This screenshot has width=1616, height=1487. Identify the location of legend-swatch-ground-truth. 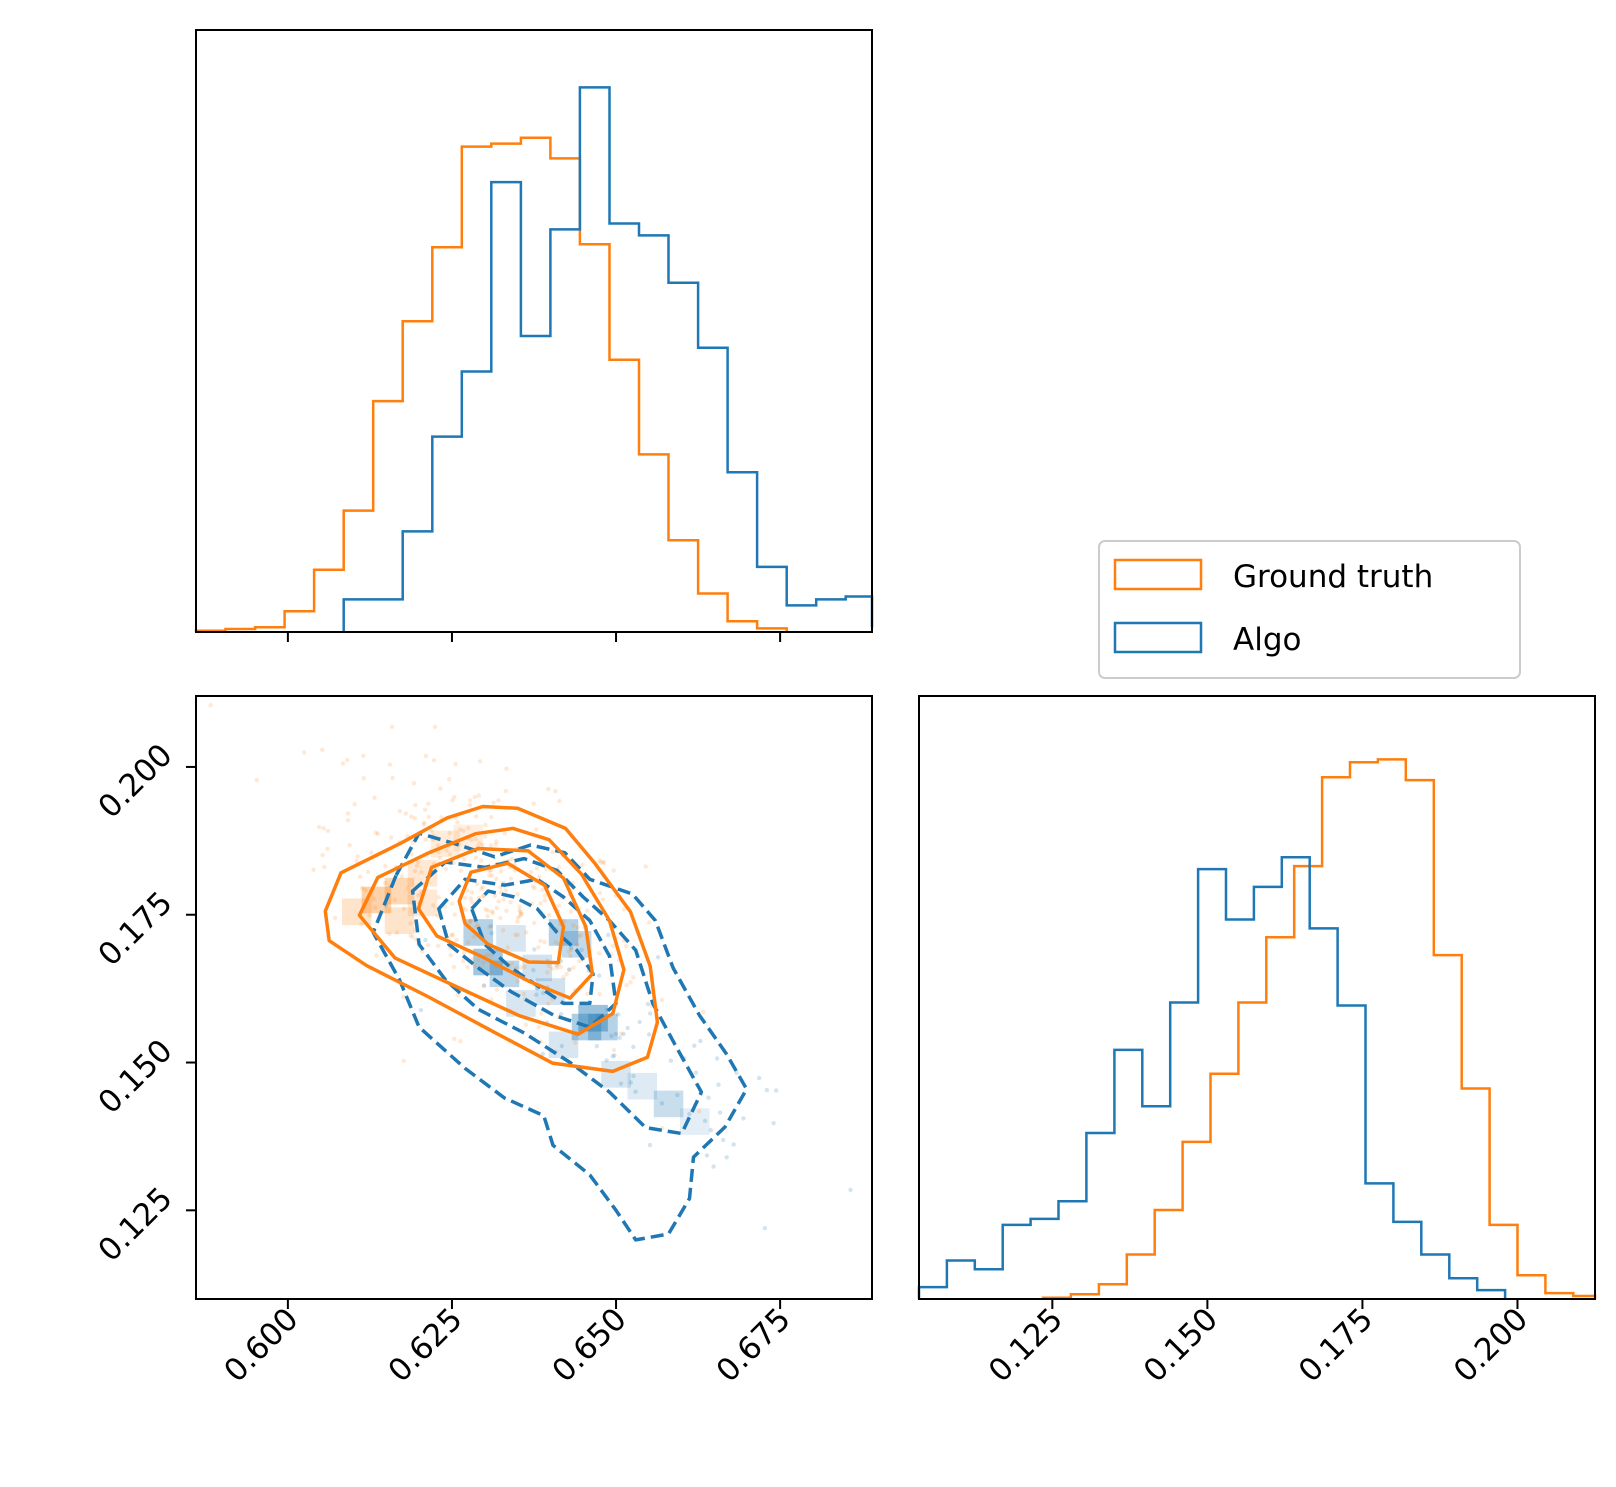
(1158, 574).